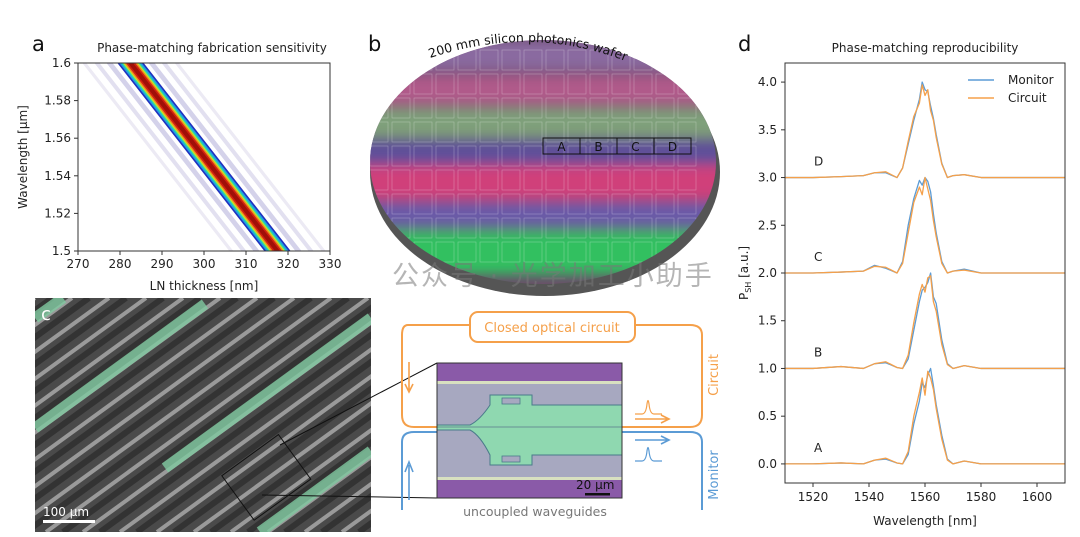 The height and width of the screenshot is (537, 1080). I want to click on panel-label-c: c, so click(46, 314).